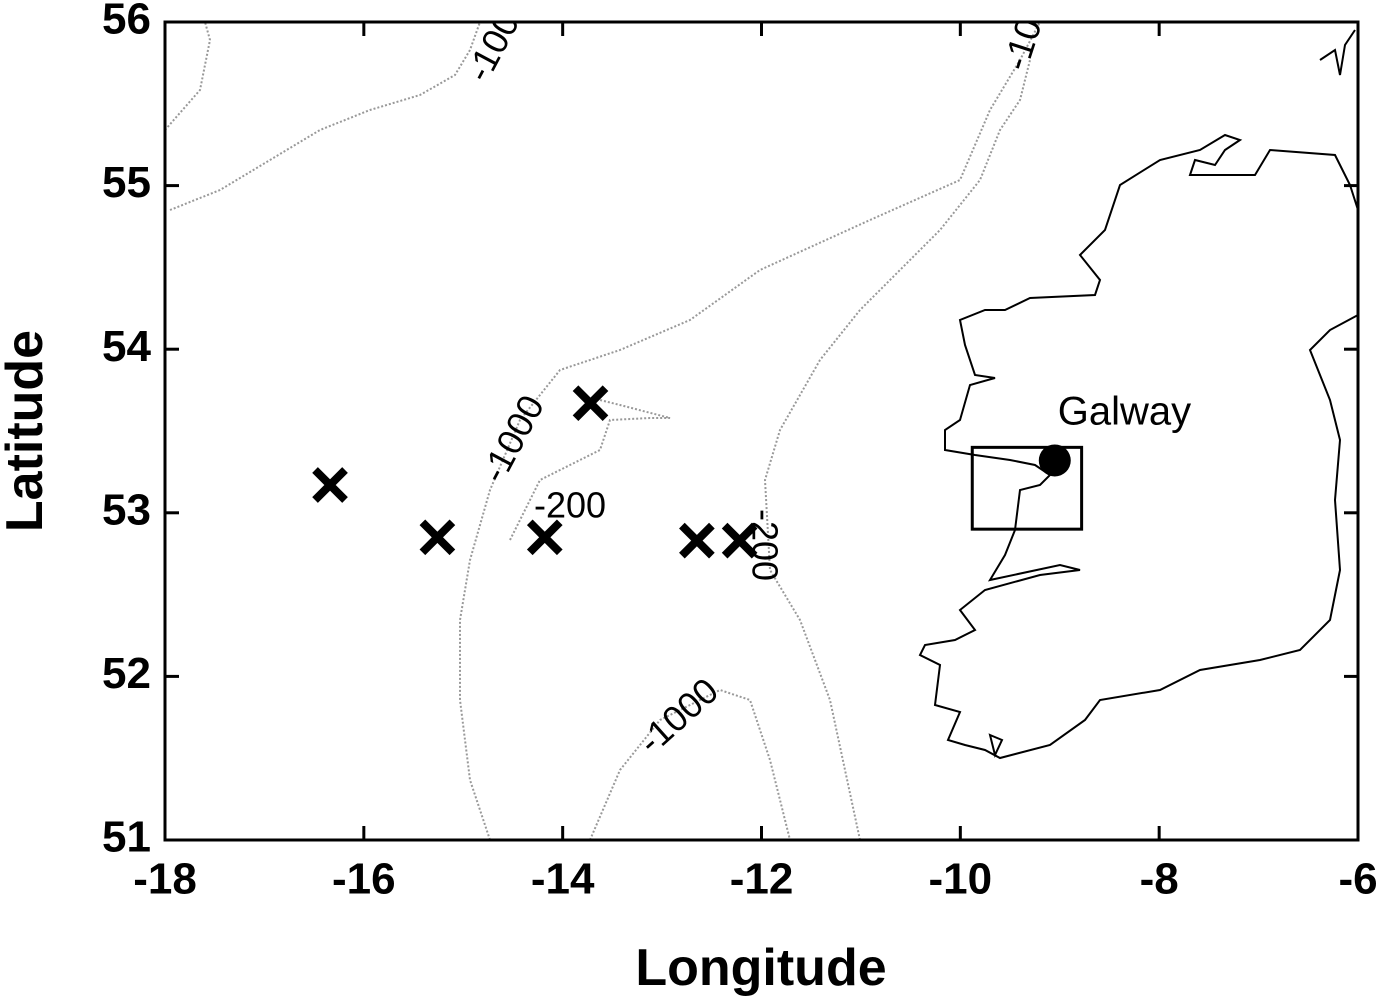 The image size is (1376, 1000). What do you see at coordinates (762, 879) in the screenshot?
I see `x-tick-label: -12` at bounding box center [762, 879].